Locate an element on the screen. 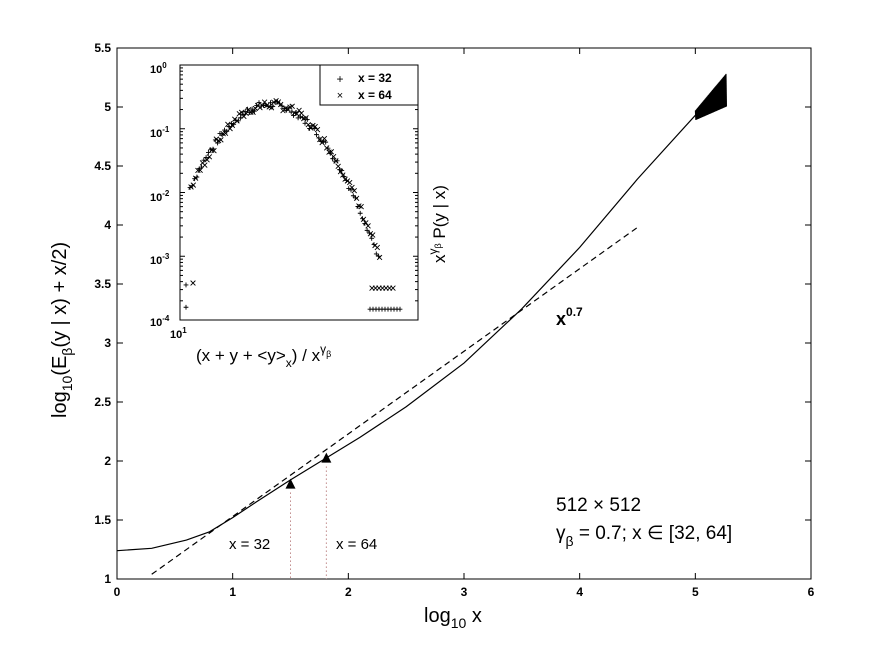  inset-ytick-2: 10⁻² is located at coordinates (160, 196).